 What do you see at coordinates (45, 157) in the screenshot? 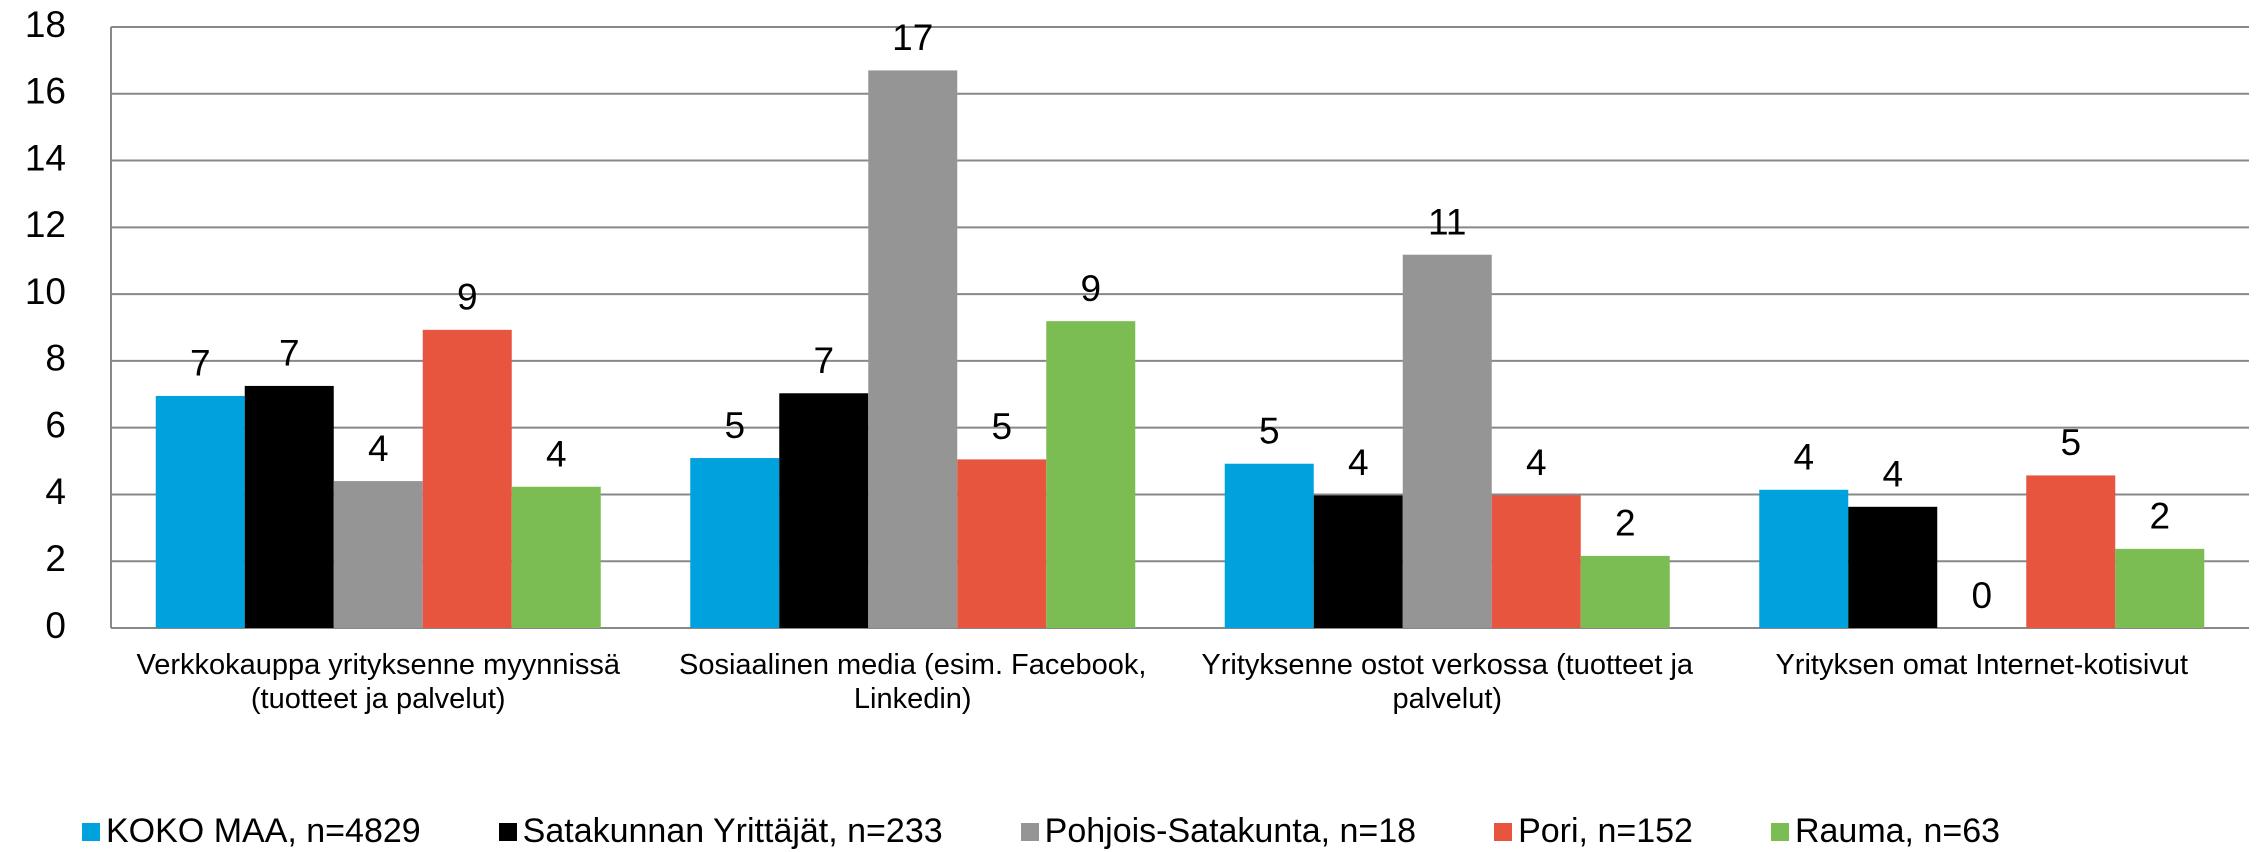
I see `y-tick-label: 14` at bounding box center [45, 157].